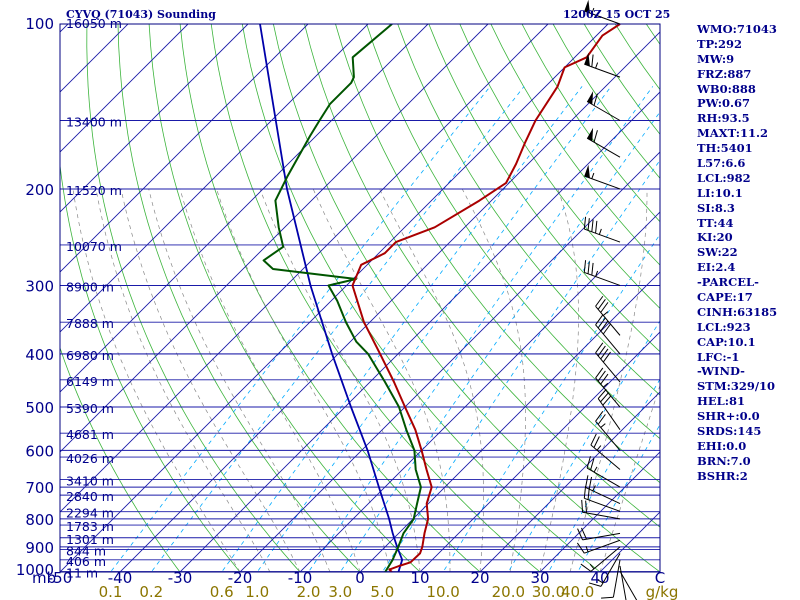  I want to click on mixing-ratio-label: 10.0, so click(442, 591).